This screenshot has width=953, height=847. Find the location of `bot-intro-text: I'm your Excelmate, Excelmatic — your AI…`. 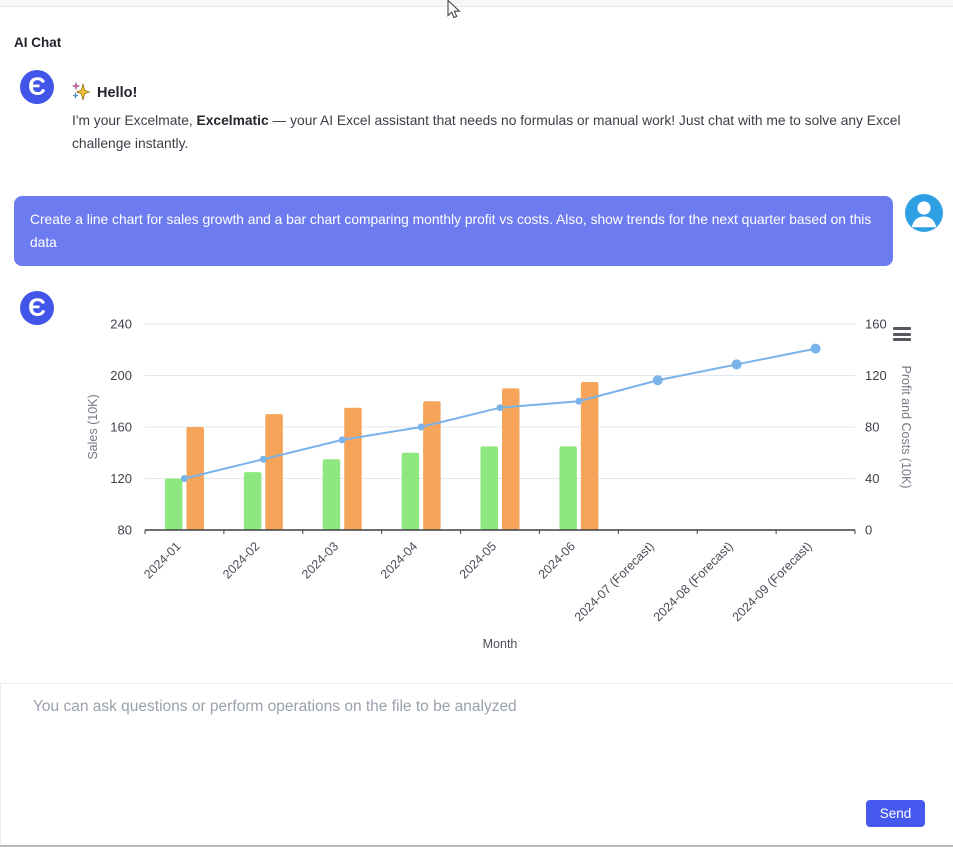

bot-intro-text: I'm your Excelmate, Excelmatic — your AI… is located at coordinates (495, 132).